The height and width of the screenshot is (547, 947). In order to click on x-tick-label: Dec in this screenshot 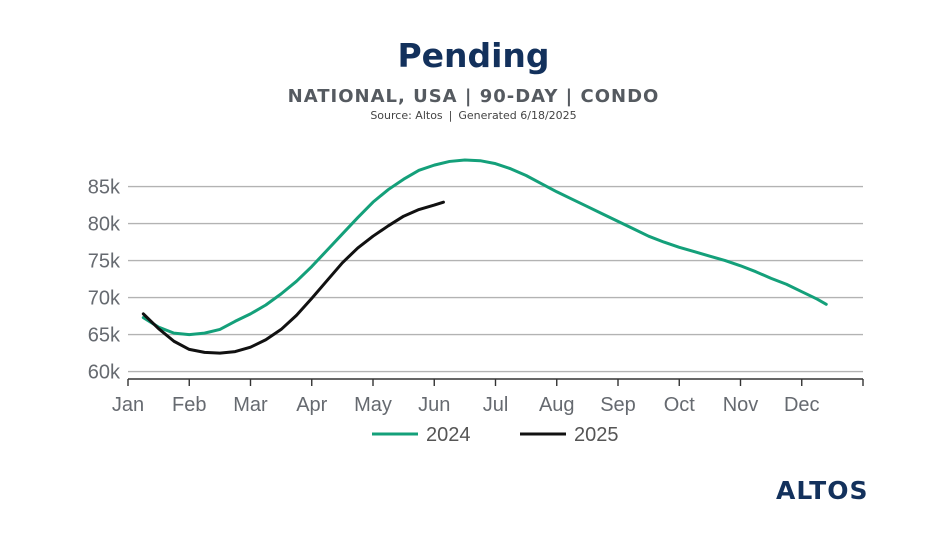, I will do `click(802, 405)`.